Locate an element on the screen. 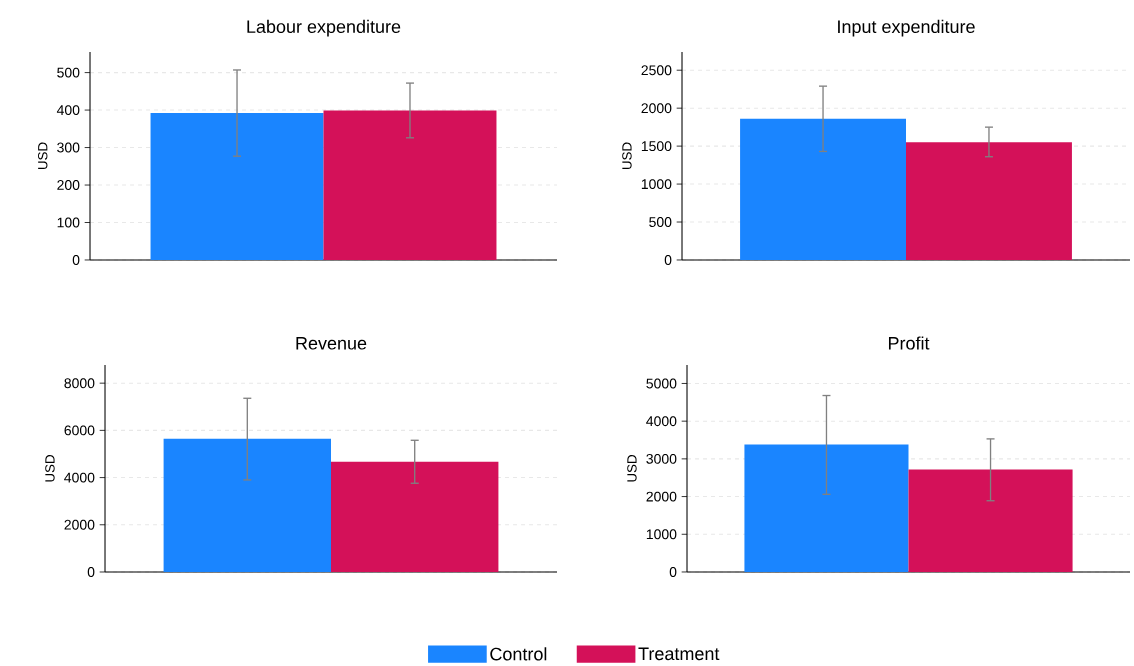  chart-title: Revenue is located at coordinates (331, 343).